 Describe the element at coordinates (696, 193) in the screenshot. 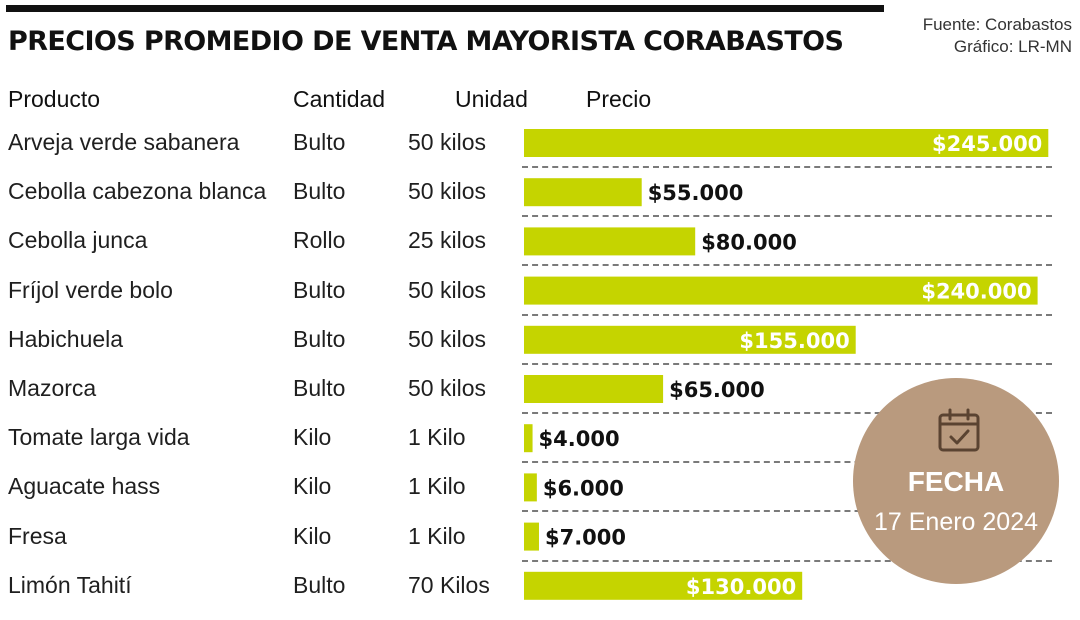

I see `price-label: $55.000` at that location.